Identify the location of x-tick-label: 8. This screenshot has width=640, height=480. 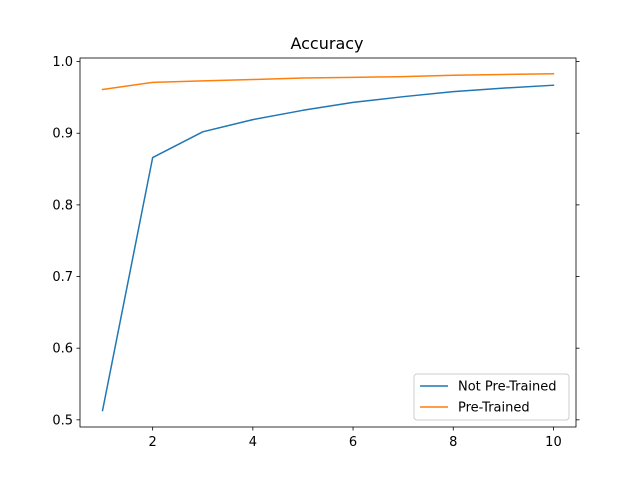
(453, 442).